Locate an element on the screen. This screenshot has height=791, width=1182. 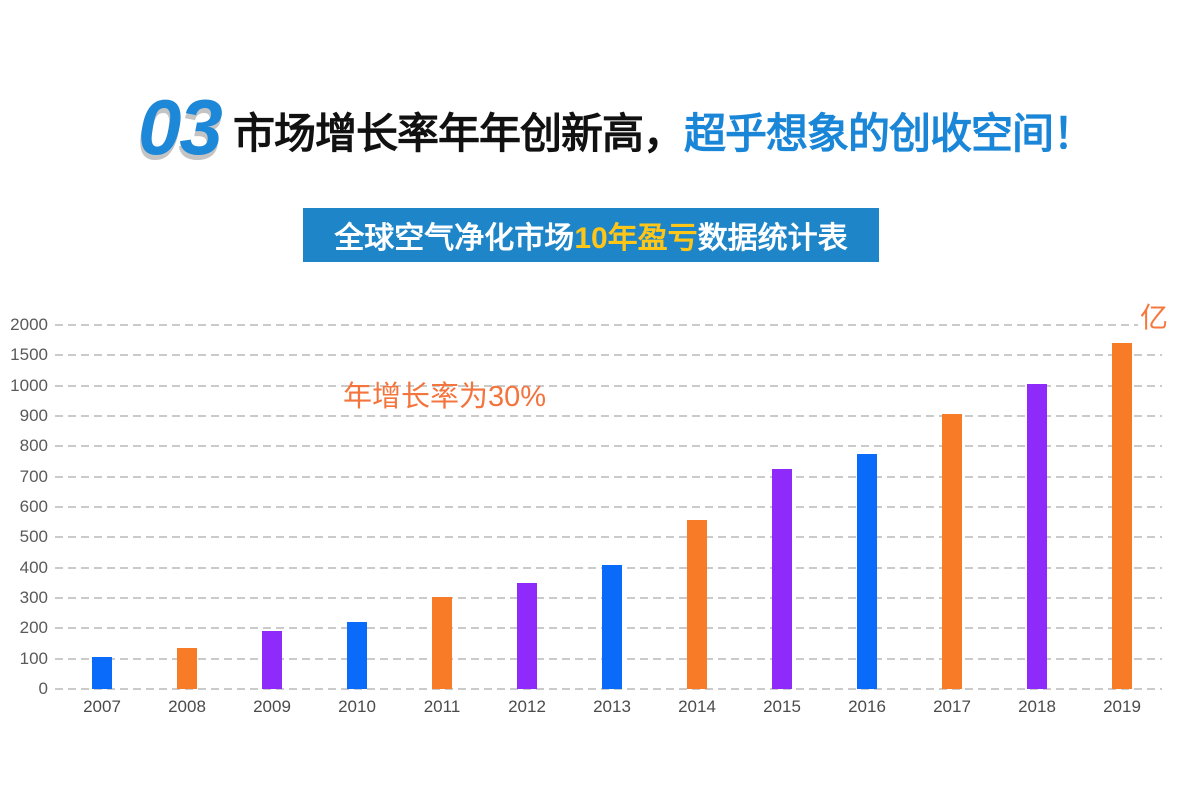
y-axis-tick-label: 800 is located at coordinates (33, 446).